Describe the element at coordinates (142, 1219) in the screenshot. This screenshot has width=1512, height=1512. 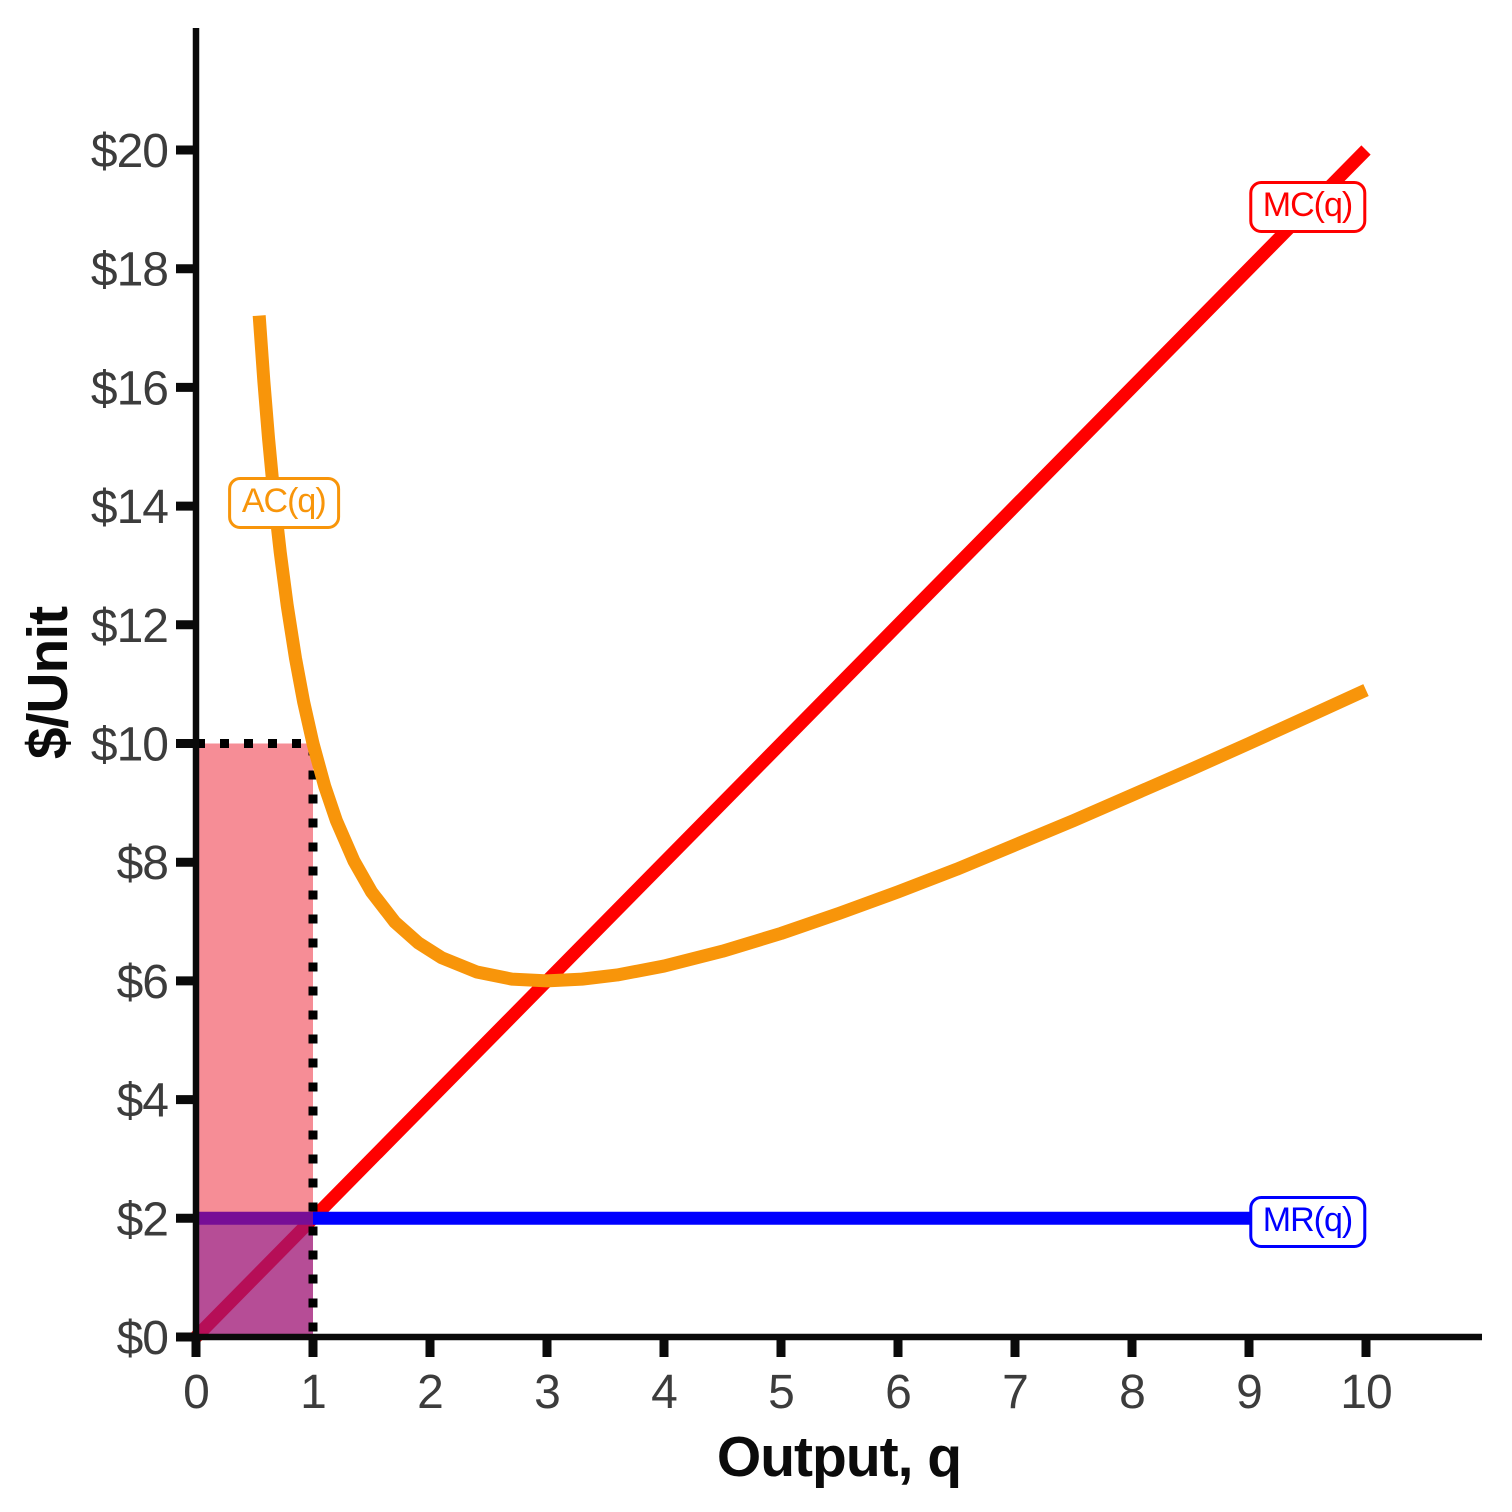
I see `y-tick-label-2: $2` at that location.